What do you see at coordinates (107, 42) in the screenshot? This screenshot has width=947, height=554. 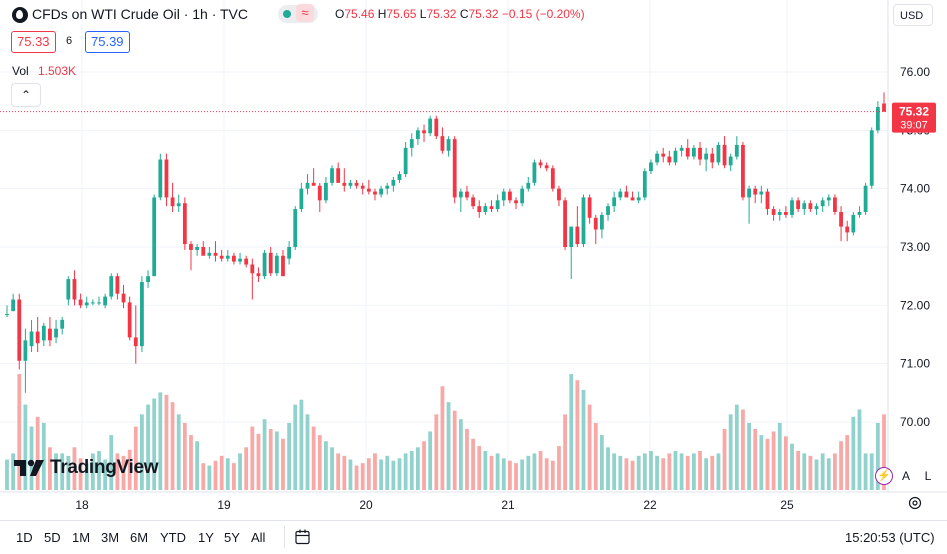 I see `buy-price-button: 75.39` at bounding box center [107, 42].